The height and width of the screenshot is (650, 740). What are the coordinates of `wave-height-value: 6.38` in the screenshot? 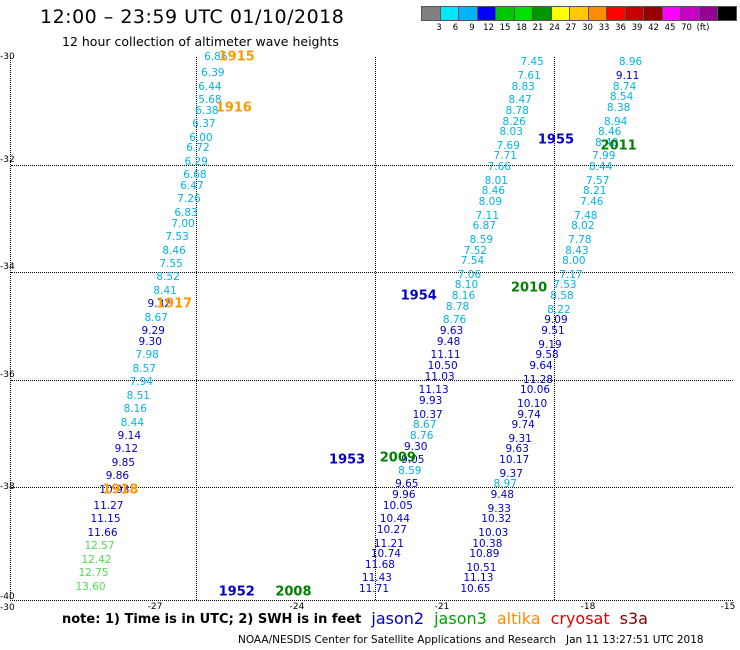 It's located at (207, 110).